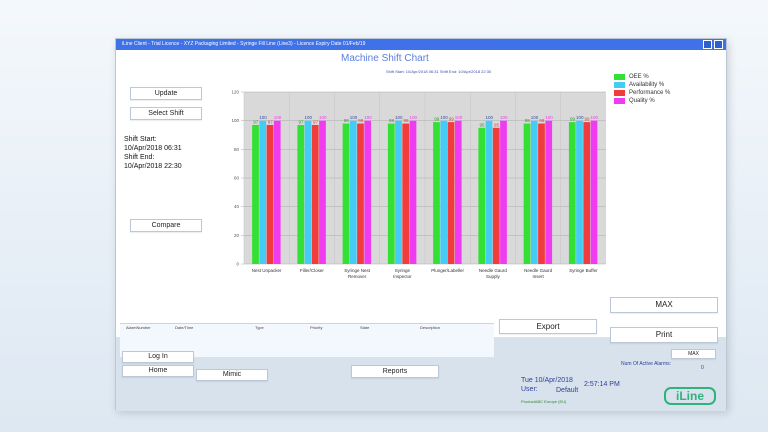  I want to click on x-tick-label: Syringe, so click(403, 270).